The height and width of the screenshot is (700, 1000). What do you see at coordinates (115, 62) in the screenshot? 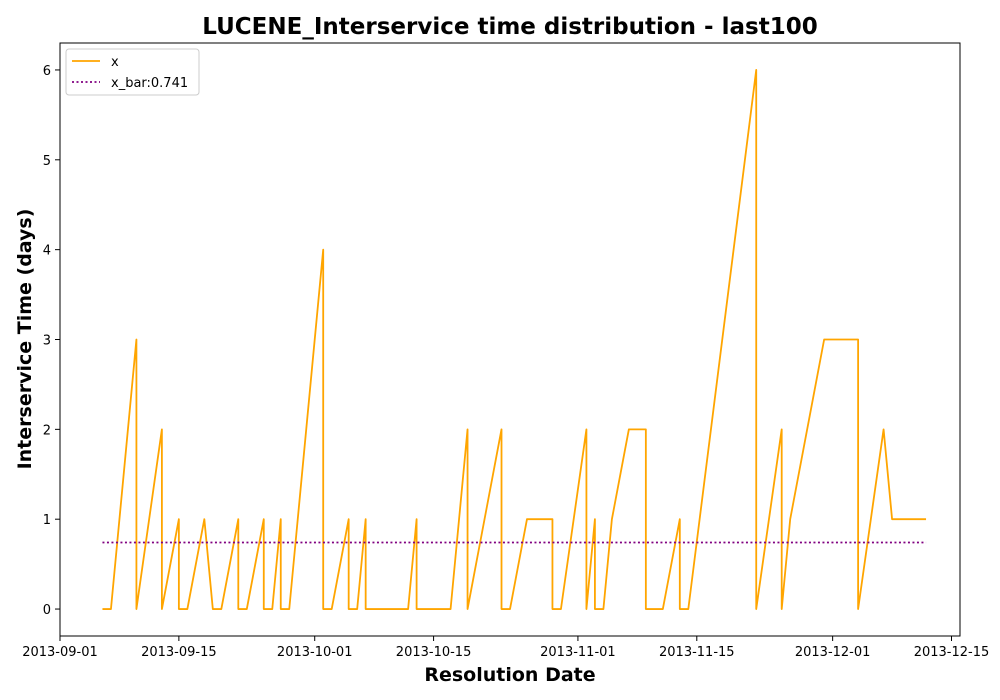
I see `legend-label-x: x` at bounding box center [115, 62].